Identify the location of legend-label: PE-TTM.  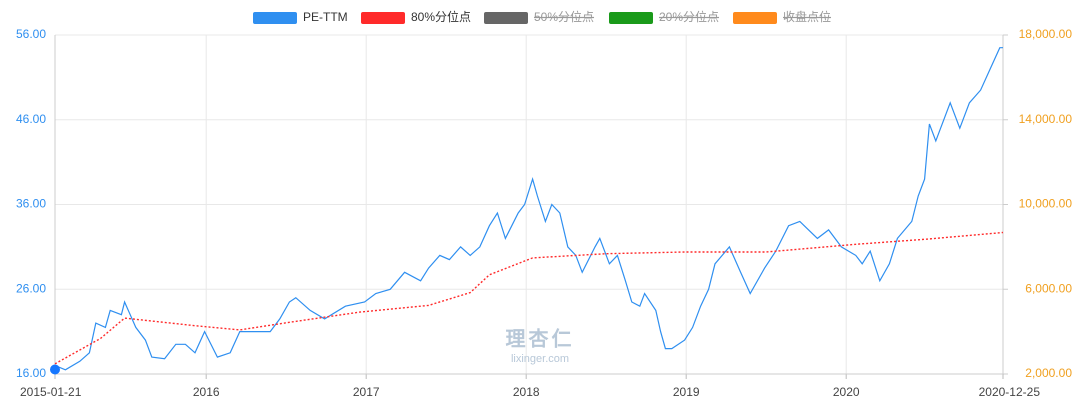
(325, 17).